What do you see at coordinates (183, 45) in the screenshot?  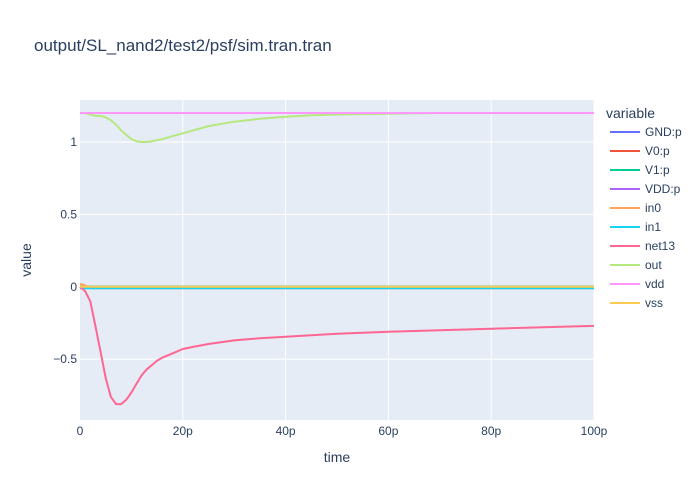 I see `chart-title: output/SL_nand2/test2/psf/sim.tran.tran` at bounding box center [183, 45].